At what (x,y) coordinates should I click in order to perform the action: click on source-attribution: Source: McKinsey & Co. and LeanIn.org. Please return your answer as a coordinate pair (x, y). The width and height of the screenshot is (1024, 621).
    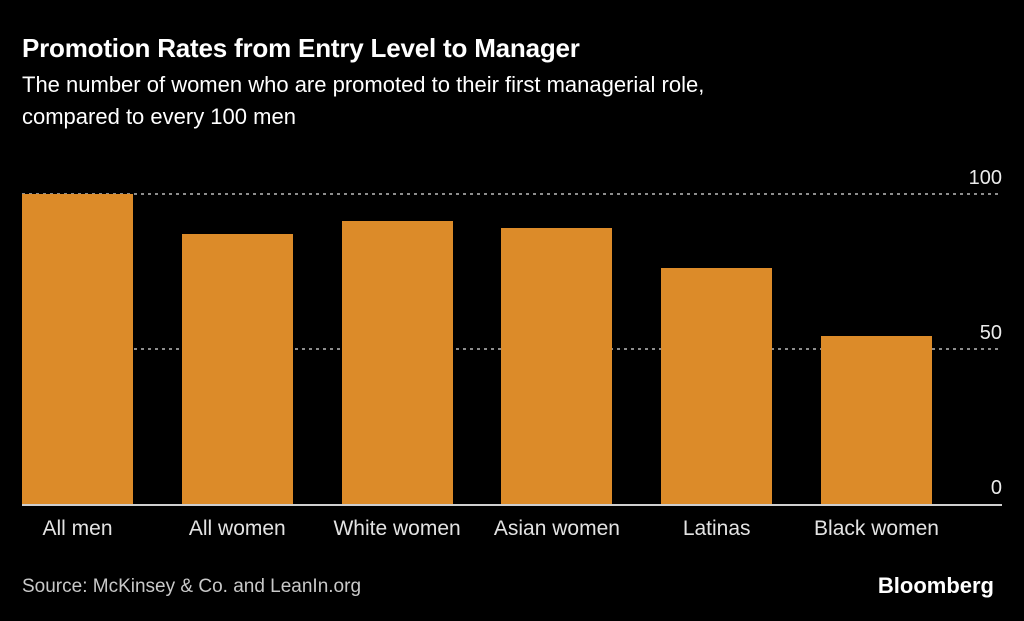
    Looking at the image, I should click on (192, 586).